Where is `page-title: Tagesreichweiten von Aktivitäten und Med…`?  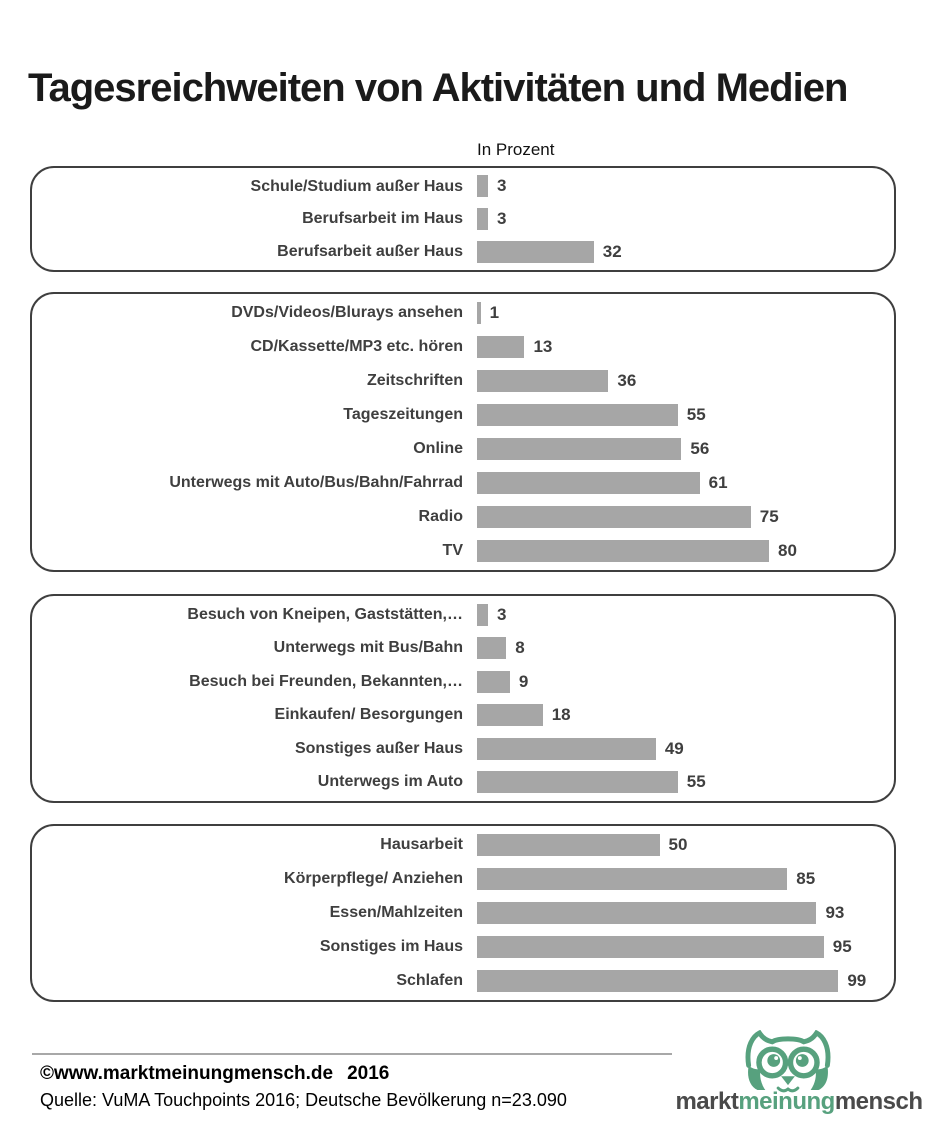 page-title: Tagesreichweiten von Aktivitäten und Med… is located at coordinates (438, 88).